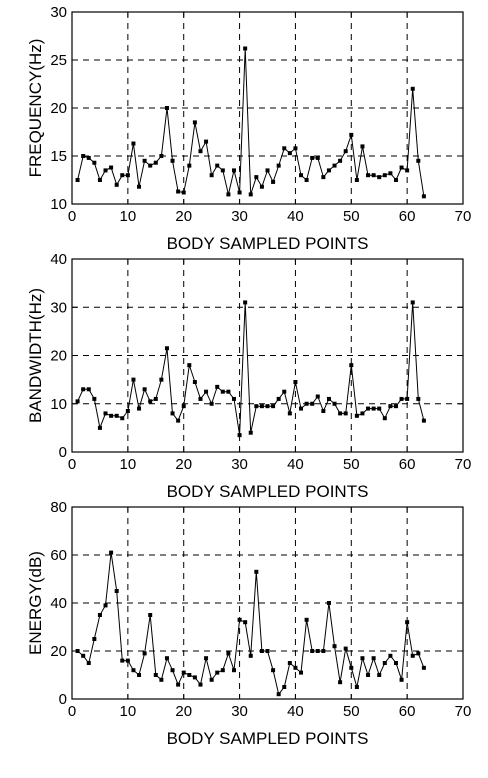 The image size is (488, 778). I want to click on y-axis-label: ENERGY(dB), so click(35, 603).